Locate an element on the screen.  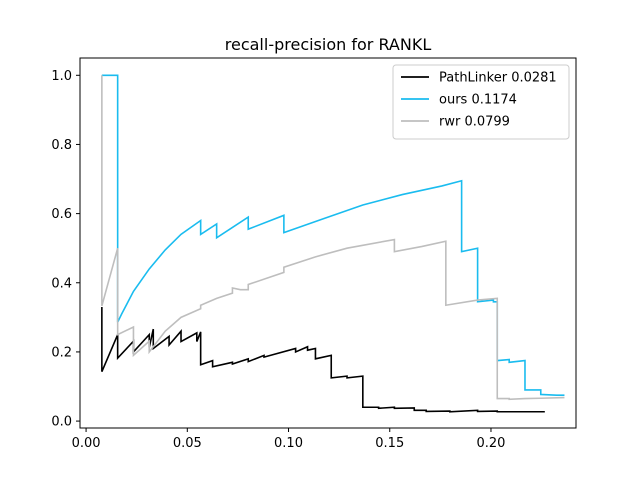
chart-title: recall-precision for RANKL is located at coordinates (328, 44).